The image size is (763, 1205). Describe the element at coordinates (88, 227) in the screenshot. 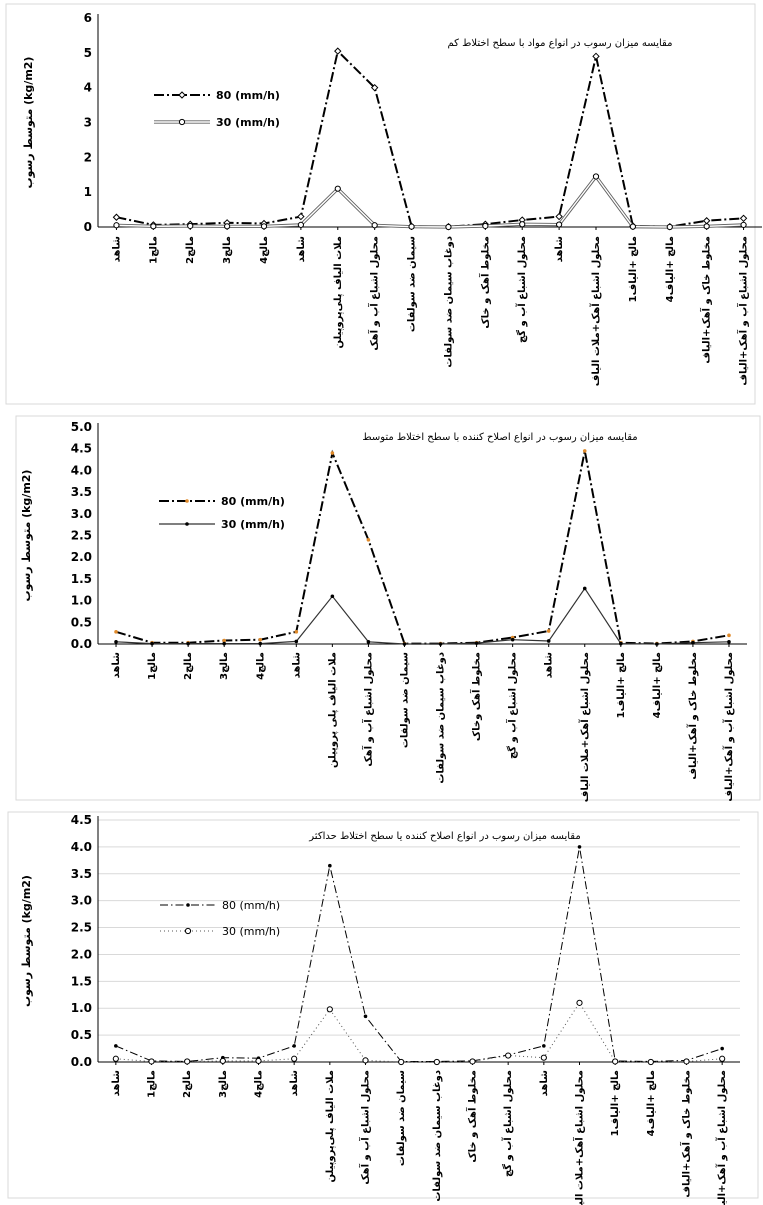

I see `y-tick-label: 0` at that location.